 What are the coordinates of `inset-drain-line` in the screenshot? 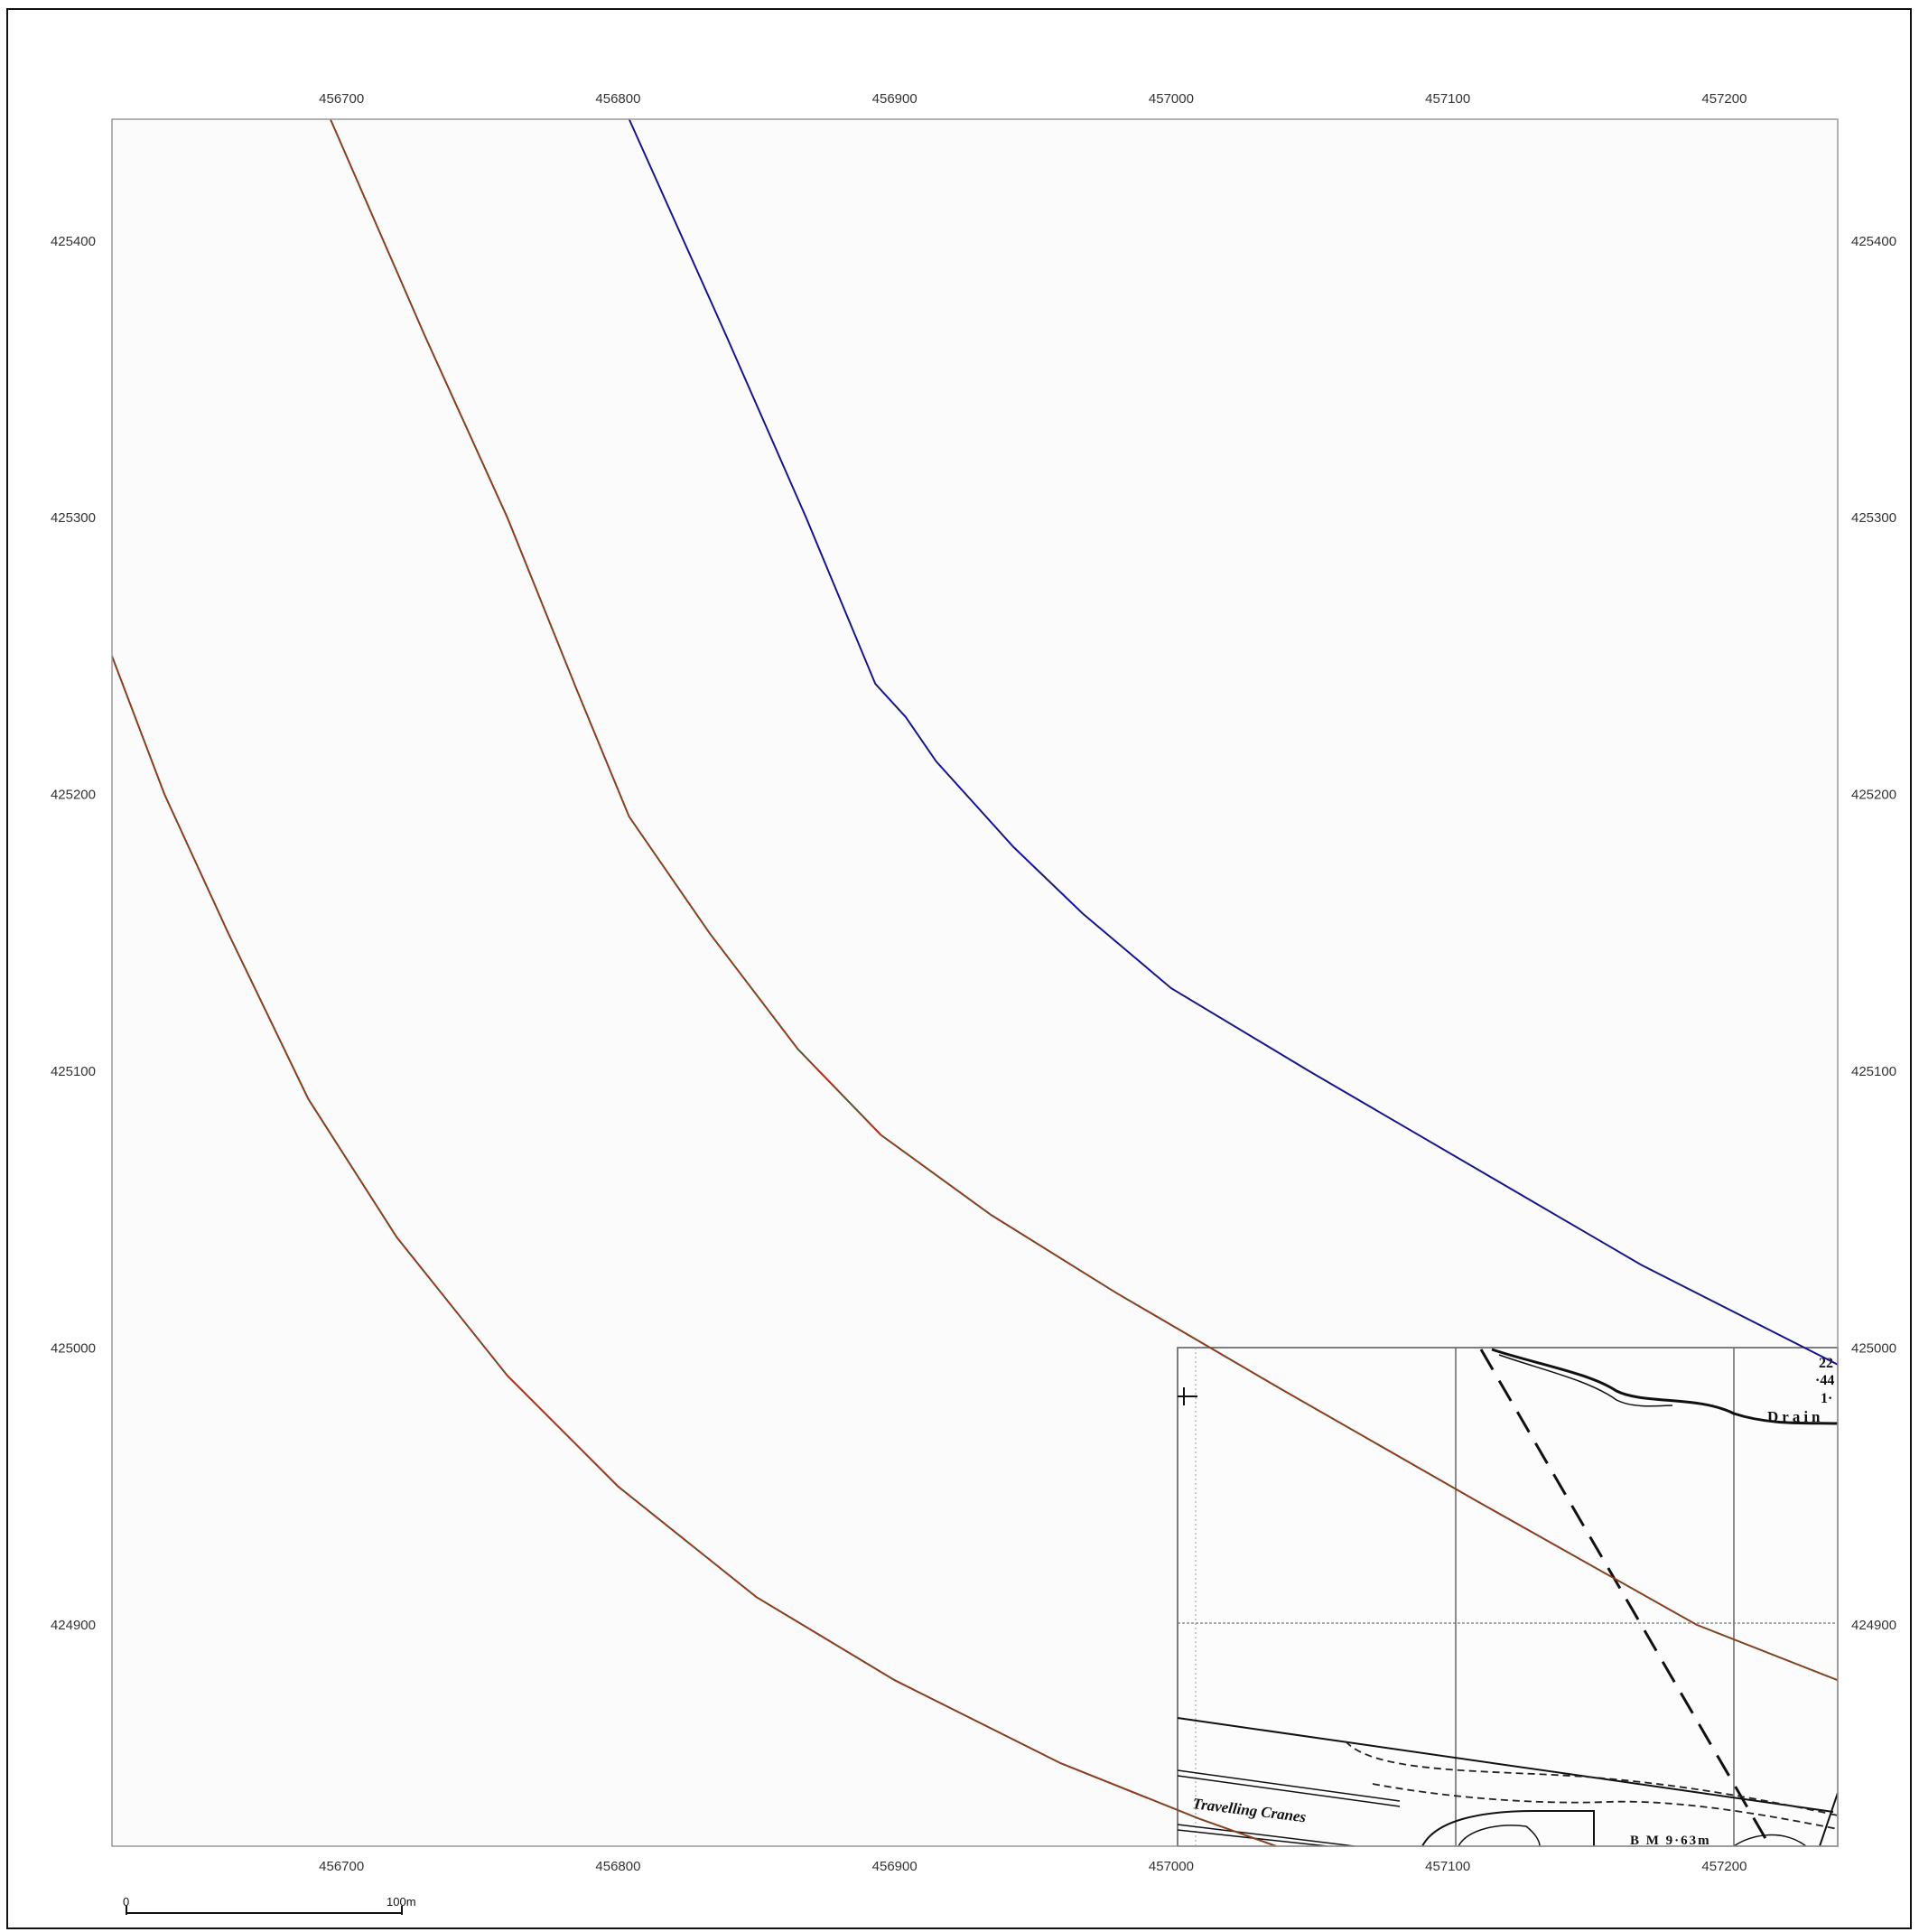 It's located at (1665, 1386).